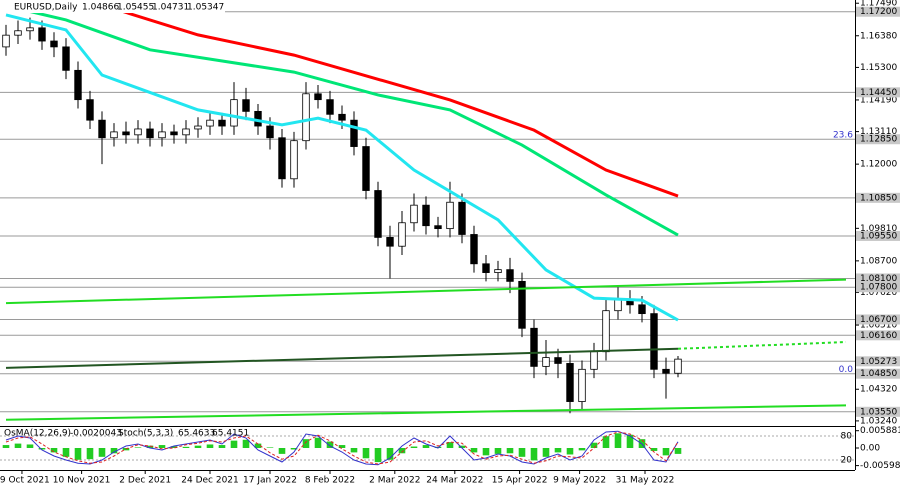 The width and height of the screenshot is (900, 489). I want to click on level-label: 1.17200, so click(878, 12).